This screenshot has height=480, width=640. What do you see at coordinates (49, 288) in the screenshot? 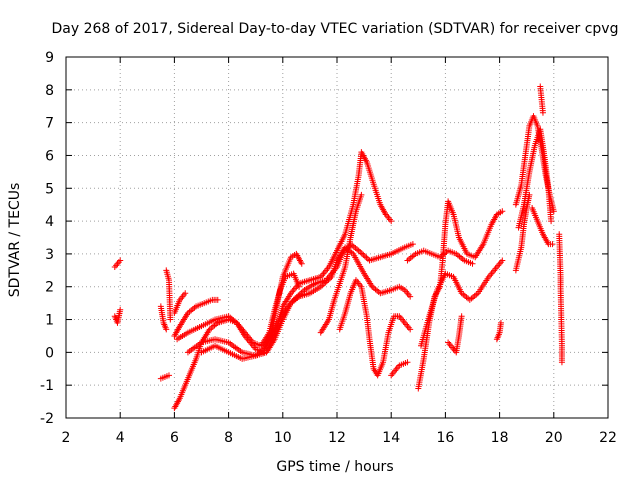
I see `y-tick-label: 2` at bounding box center [49, 288].